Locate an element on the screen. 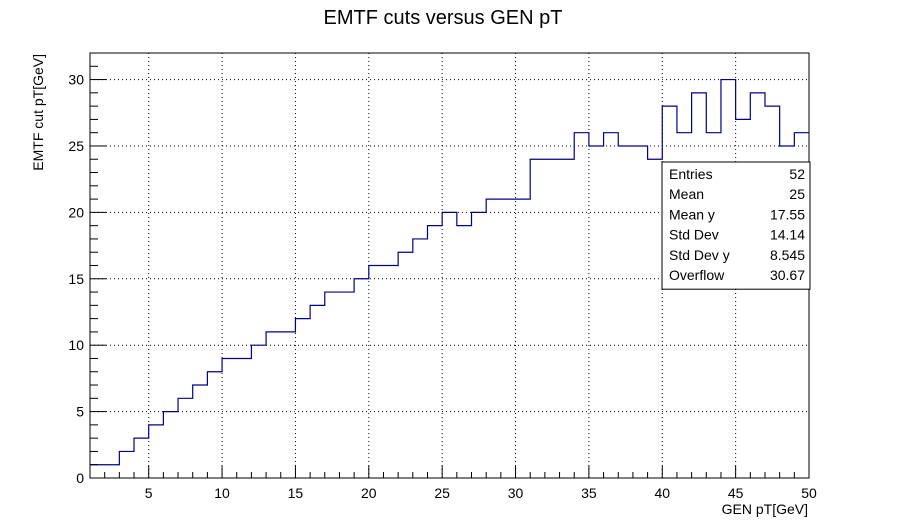 The height and width of the screenshot is (532, 901). x-tick-label: 40 is located at coordinates (662, 493).